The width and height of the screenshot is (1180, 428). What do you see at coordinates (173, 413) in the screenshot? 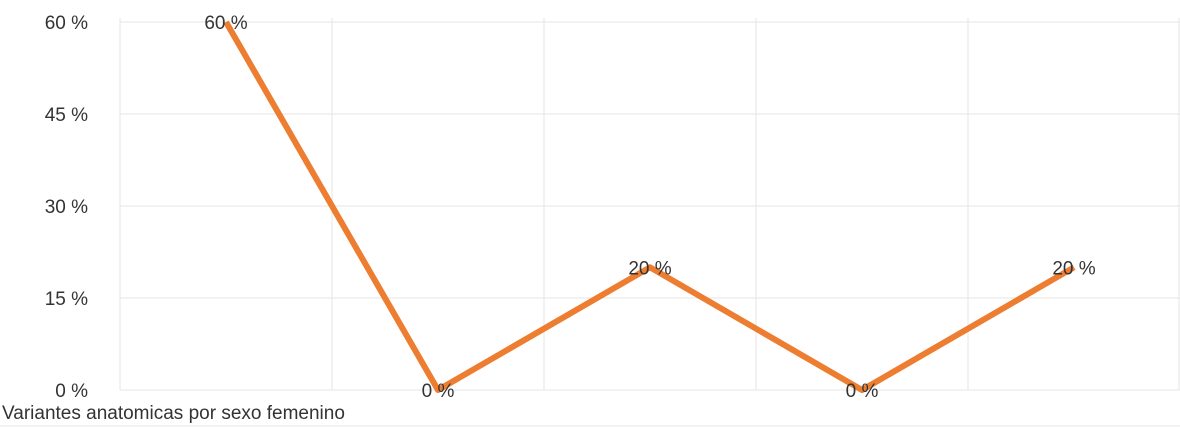
I see `chart-title: Variantes anatomicas por sexo femenino` at bounding box center [173, 413].